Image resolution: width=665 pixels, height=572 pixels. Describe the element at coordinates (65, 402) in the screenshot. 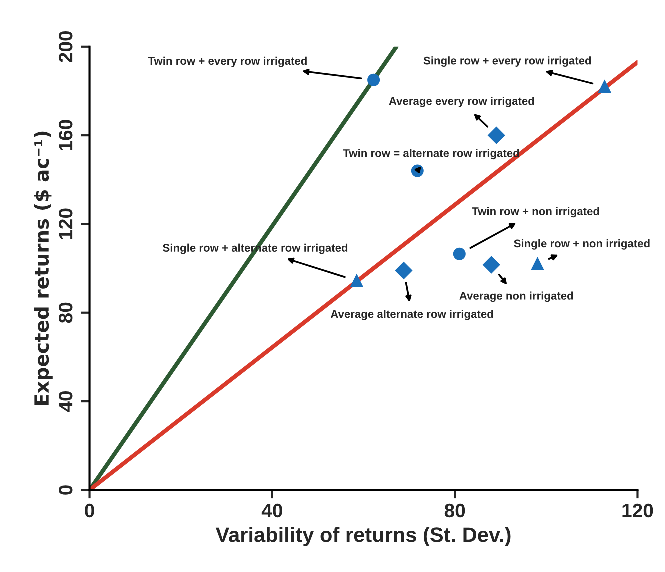

I see `y-tick-label: 40` at that location.